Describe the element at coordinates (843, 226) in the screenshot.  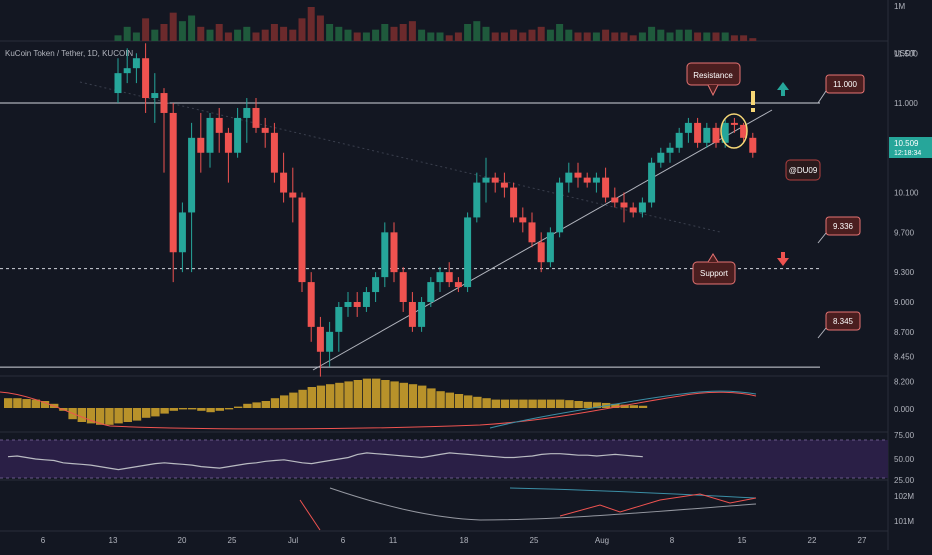
I see `level-mid-value: 9.336` at that location.